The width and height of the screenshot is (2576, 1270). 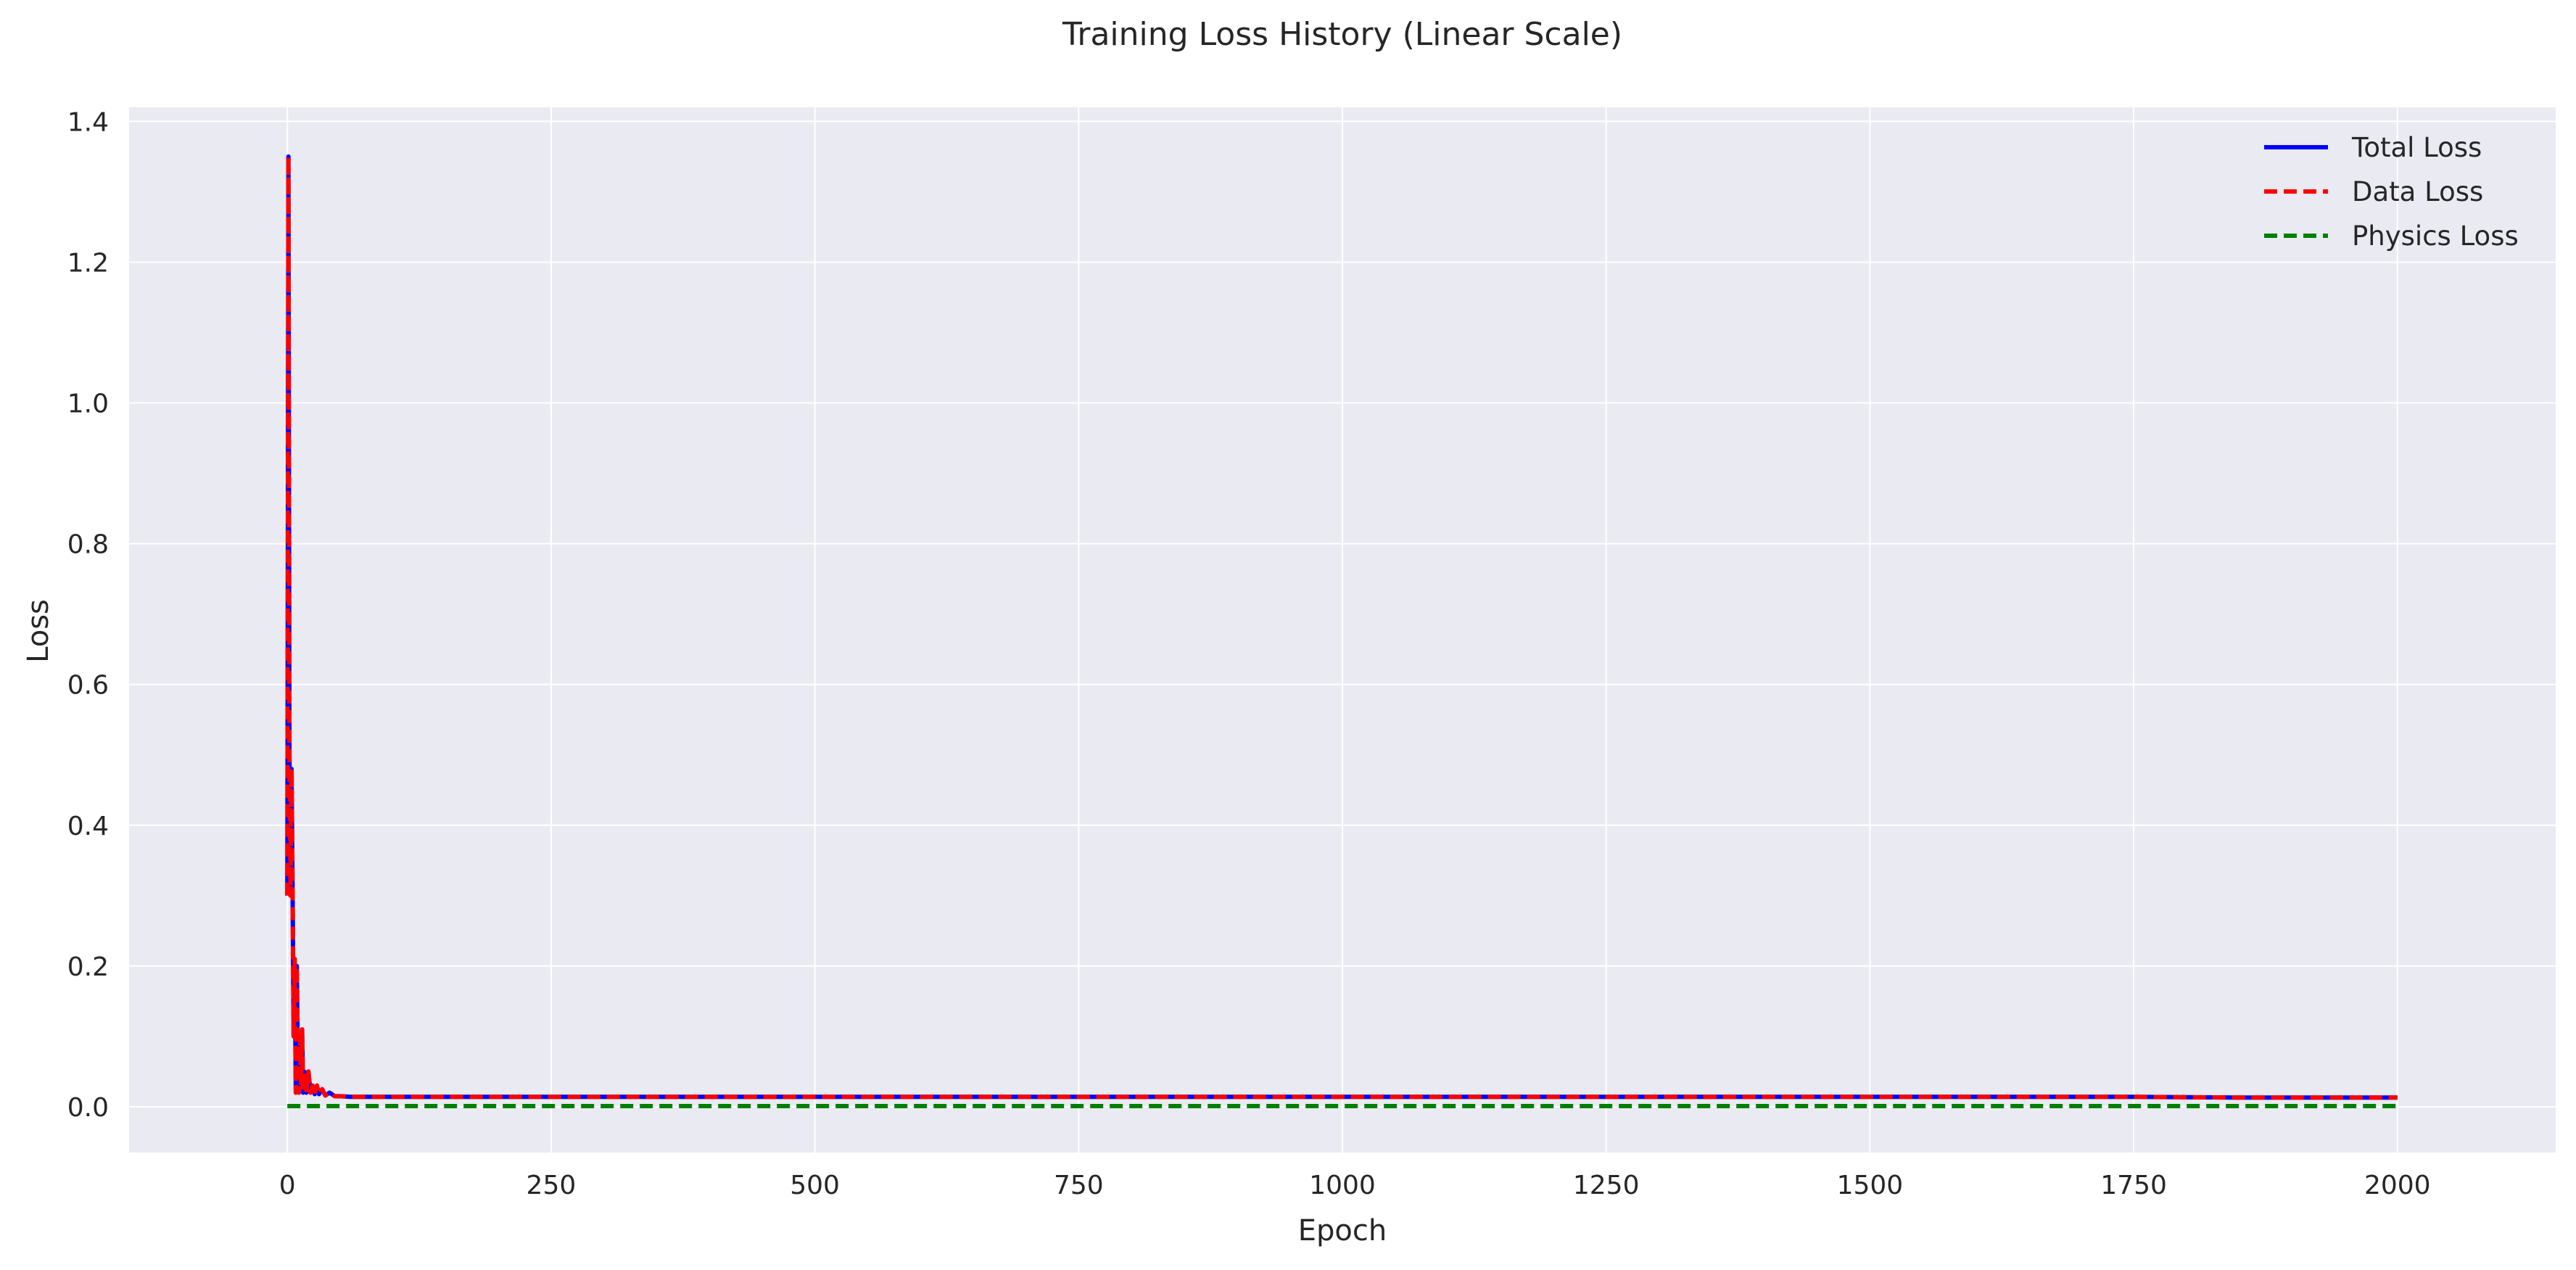 I want to click on x-tick-label: 500, so click(x=815, y=1185).